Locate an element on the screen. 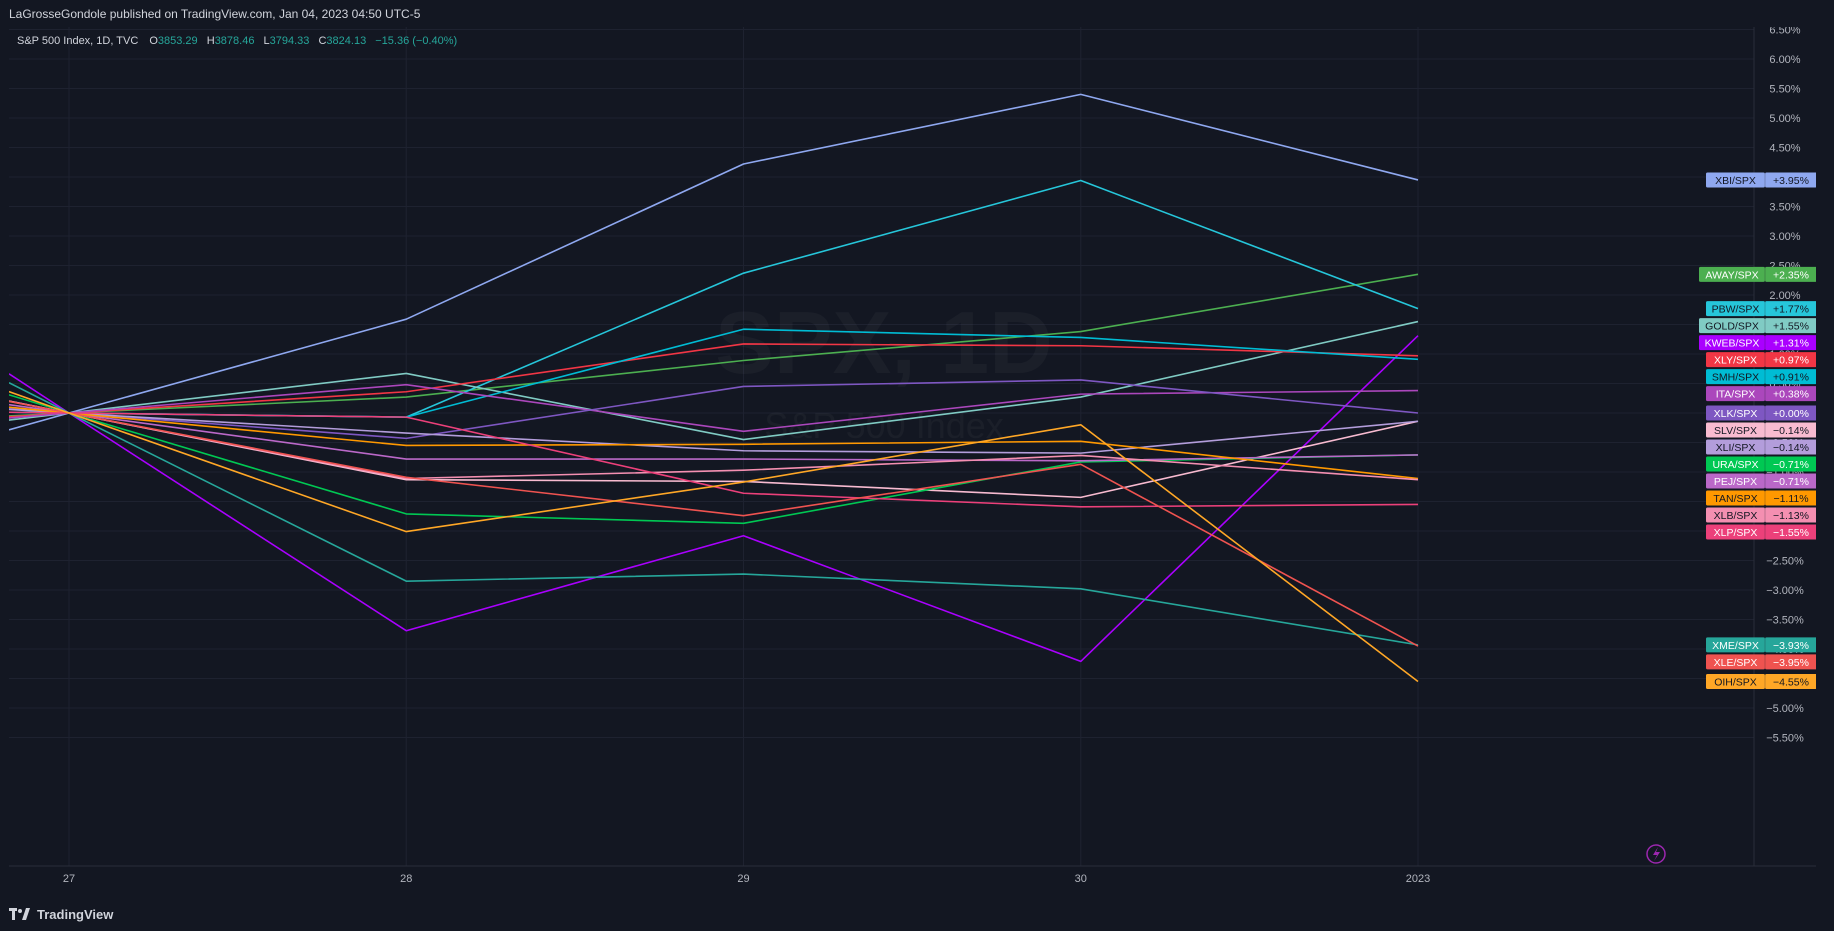 This screenshot has height=931, width=1834. series-badge-name: XLE/SPX is located at coordinates (1736, 663).